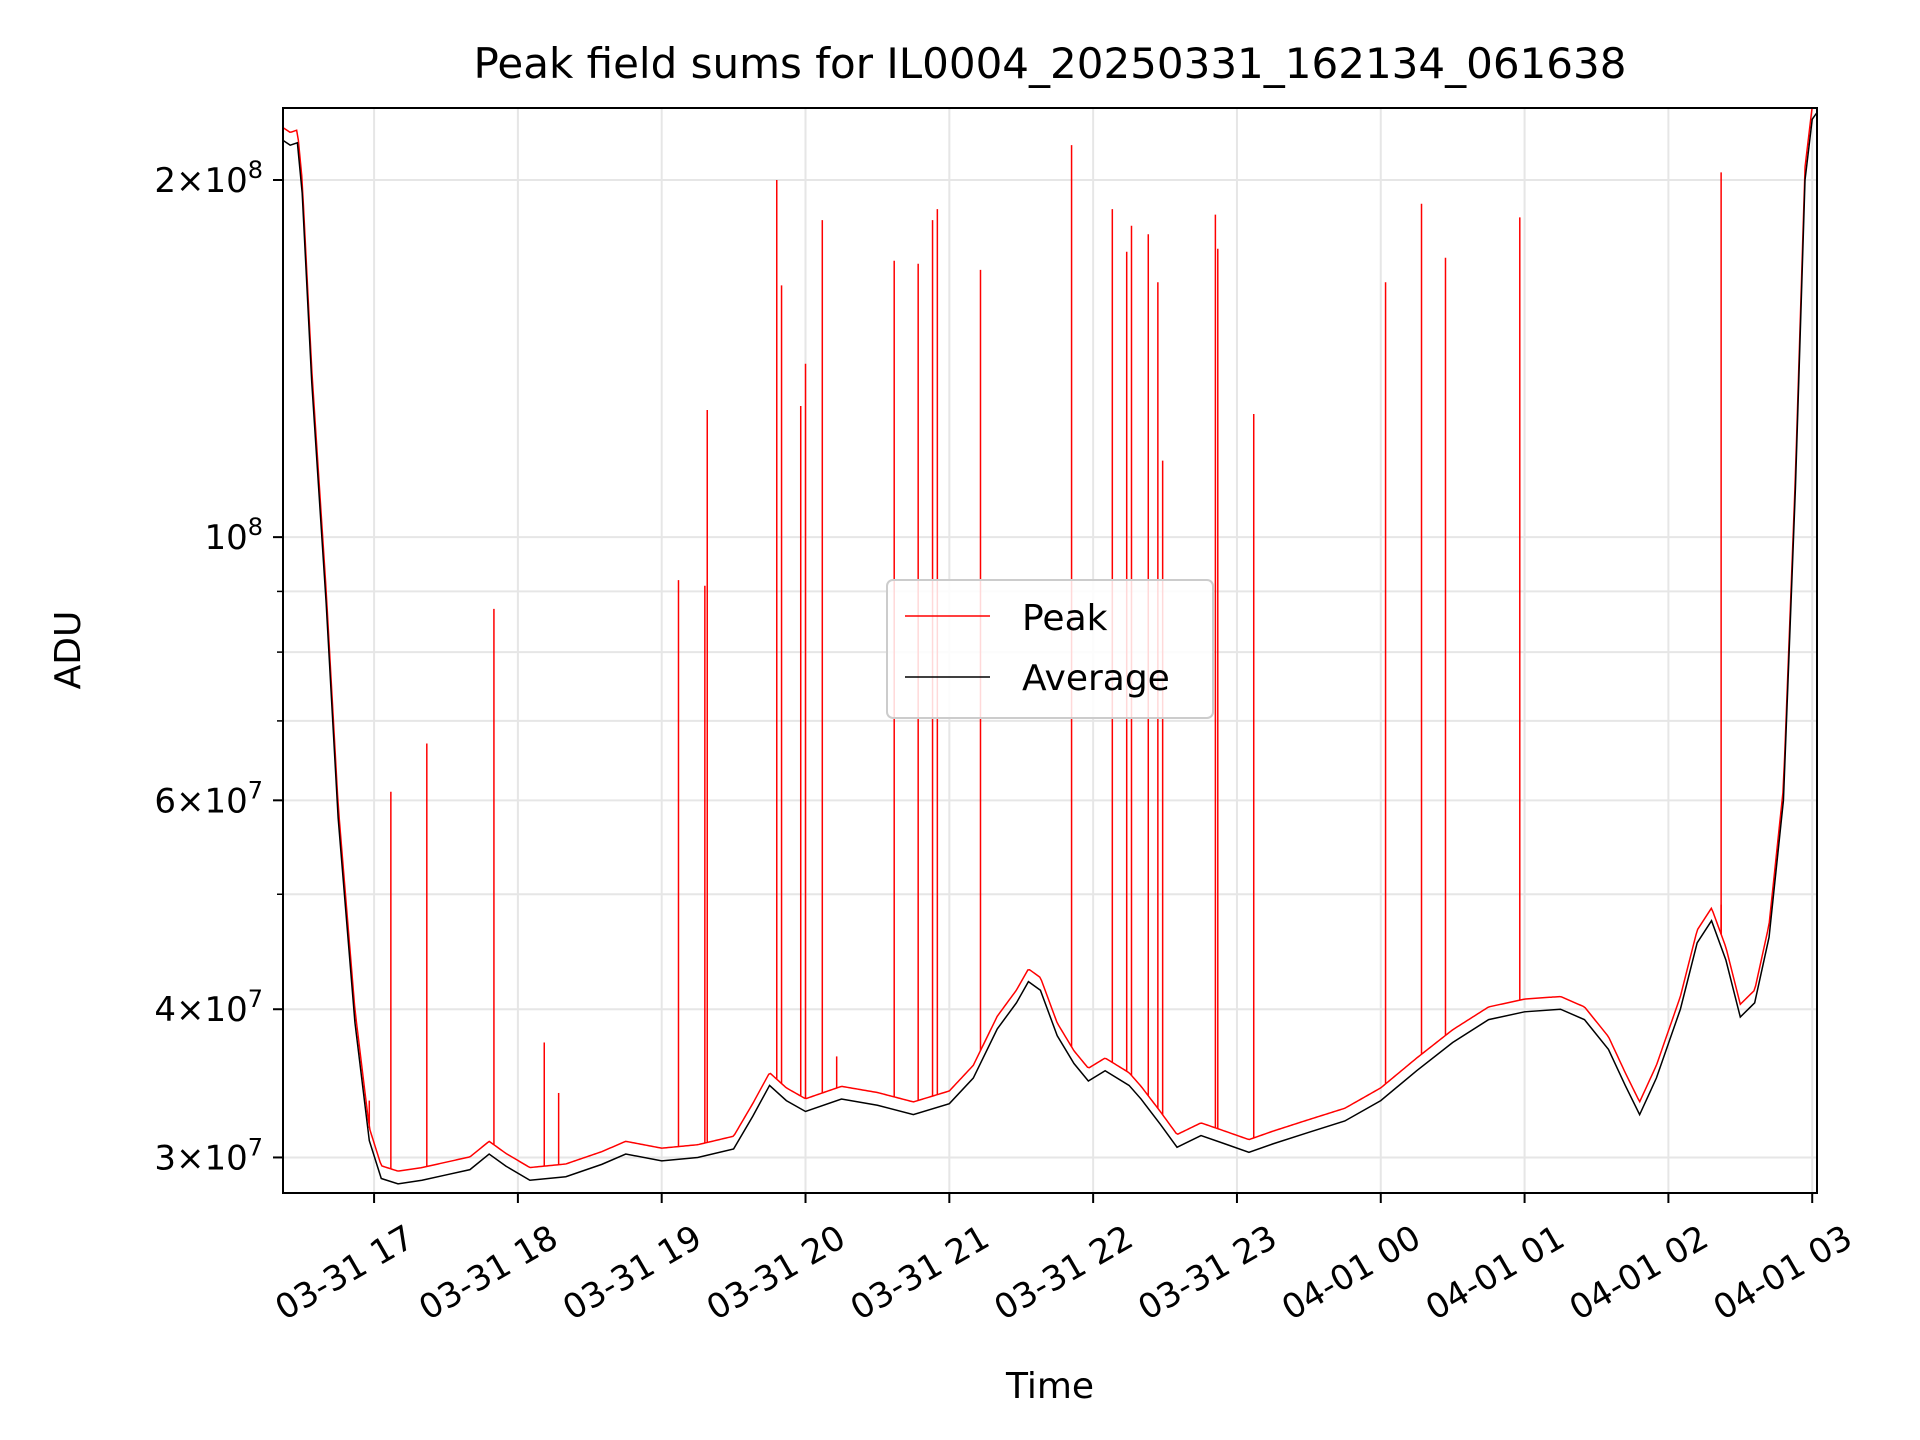 The width and height of the screenshot is (1920, 1440). What do you see at coordinates (632, 1273) in the screenshot?
I see `x-tick-label: 03-31 19` at bounding box center [632, 1273].